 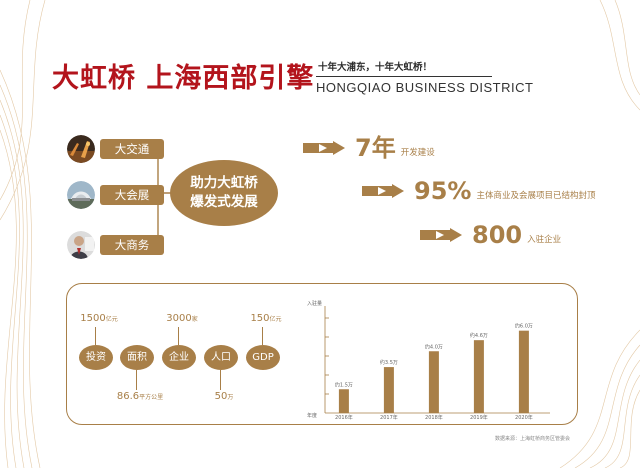 What do you see at coordinates (314, 303) in the screenshot?
I see `y-axis-label: 入驻量` at bounding box center [314, 303].